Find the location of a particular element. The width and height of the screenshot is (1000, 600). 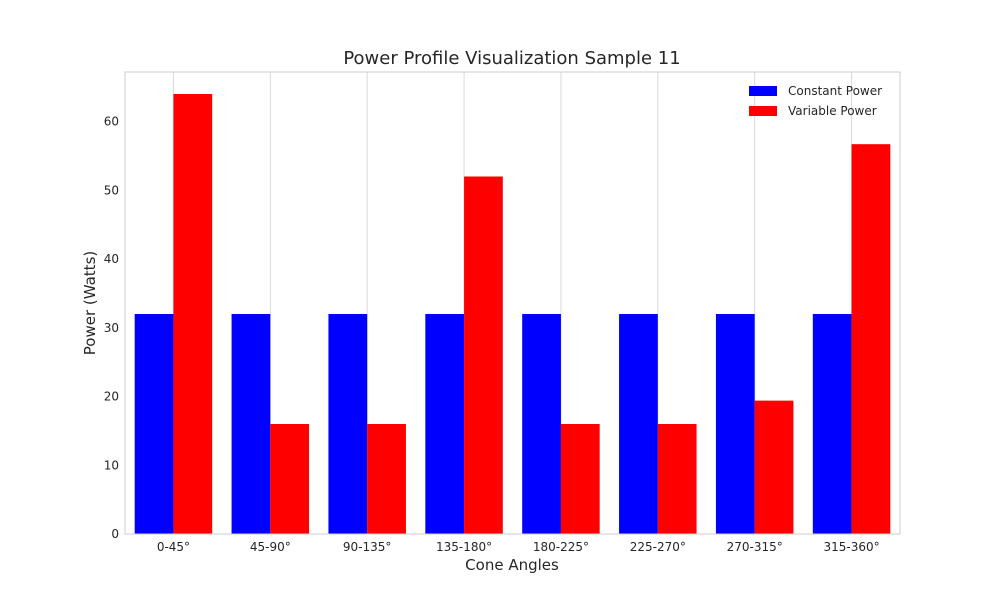

y-axis-label: Power (Watts) is located at coordinates (90, 303).